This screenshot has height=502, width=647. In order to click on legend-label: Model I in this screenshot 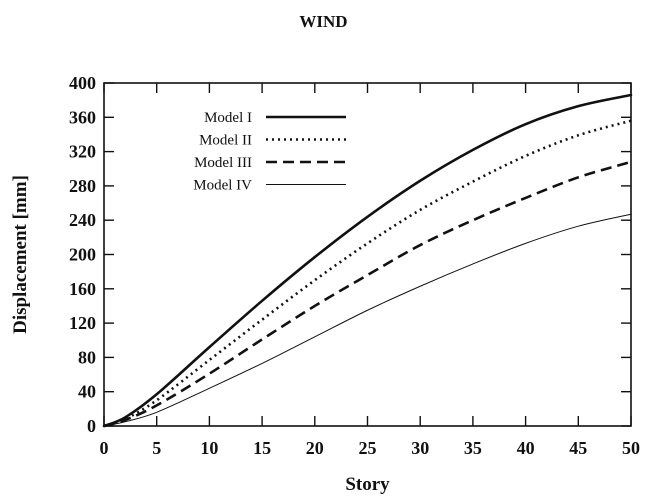, I will do `click(228, 118)`.